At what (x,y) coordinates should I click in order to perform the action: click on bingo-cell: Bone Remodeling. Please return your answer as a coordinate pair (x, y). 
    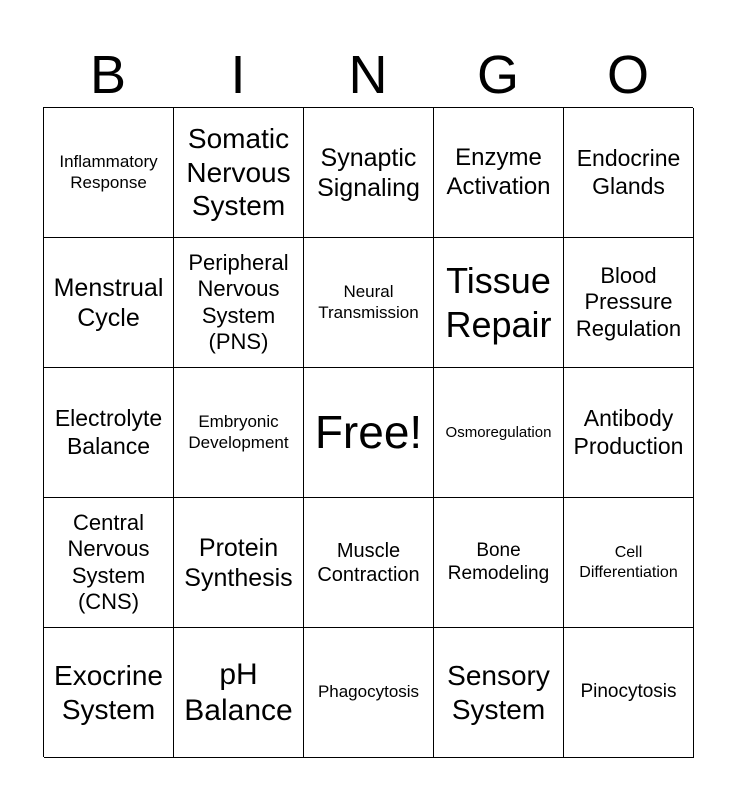
    Looking at the image, I should click on (499, 563).